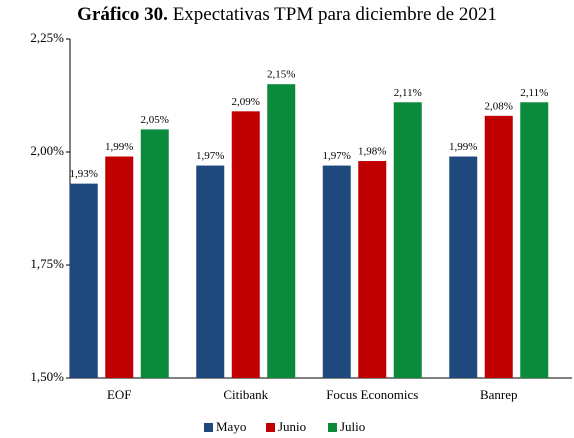 The height and width of the screenshot is (438, 574). I want to click on x-tick-label: Citibank, so click(245, 394).